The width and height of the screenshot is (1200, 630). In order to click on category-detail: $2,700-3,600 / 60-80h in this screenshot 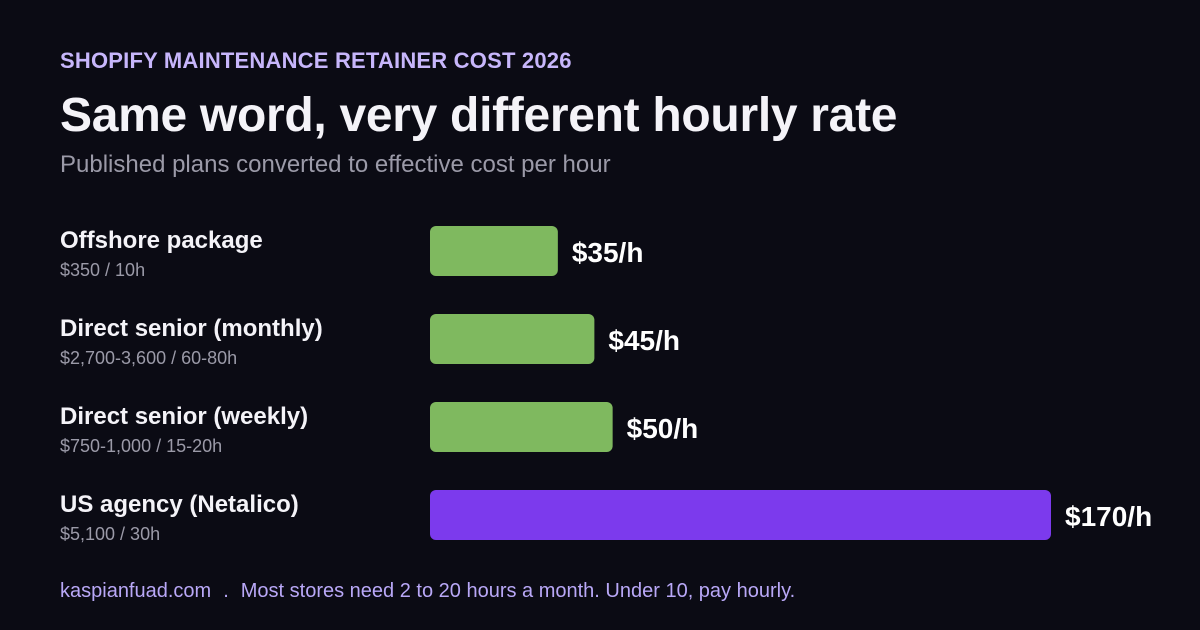, I will do `click(148, 358)`.